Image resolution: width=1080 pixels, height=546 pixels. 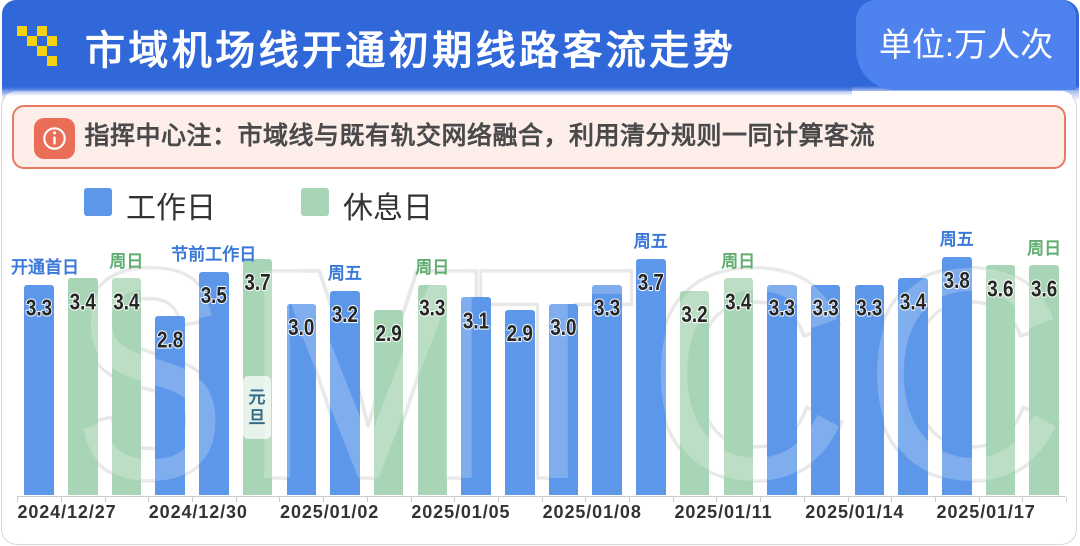 I want to click on svg-text: 3.1, so click(x=476, y=321).